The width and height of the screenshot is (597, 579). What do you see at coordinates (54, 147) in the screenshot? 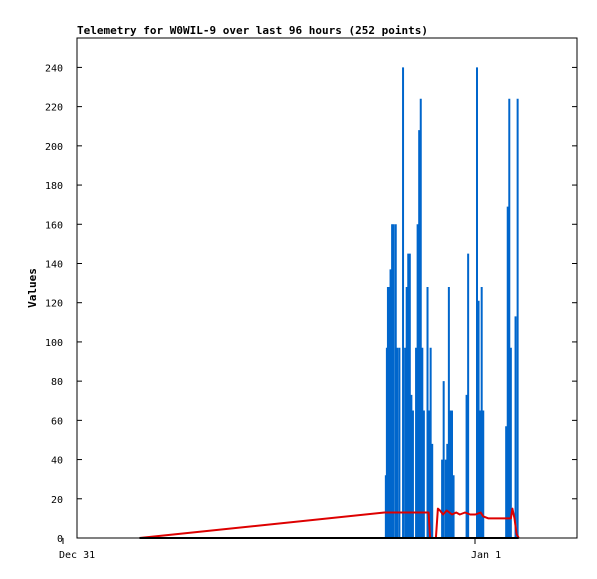
I see `y-tick-label: 200` at bounding box center [54, 147].